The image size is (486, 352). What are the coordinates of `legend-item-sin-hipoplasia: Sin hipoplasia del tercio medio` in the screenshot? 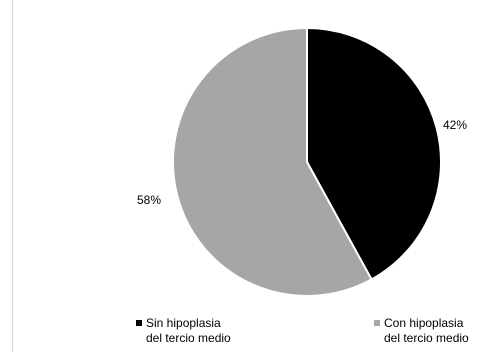 It's located at (183, 331).